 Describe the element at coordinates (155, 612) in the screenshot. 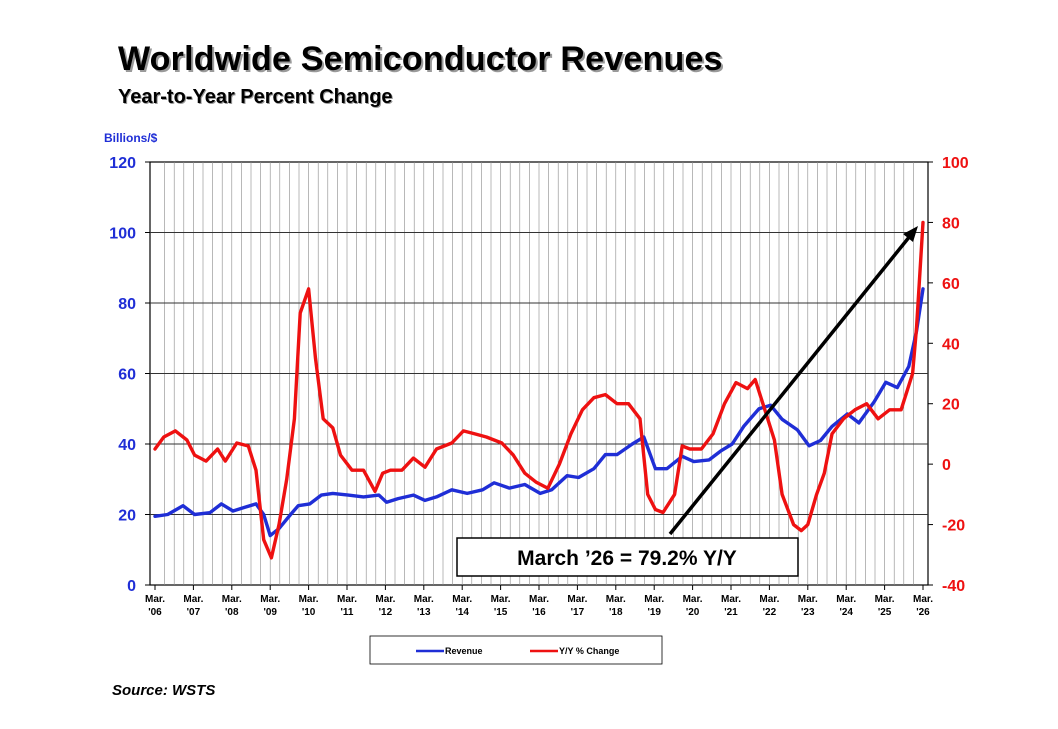

I see `x-tick-label-year: '06` at that location.